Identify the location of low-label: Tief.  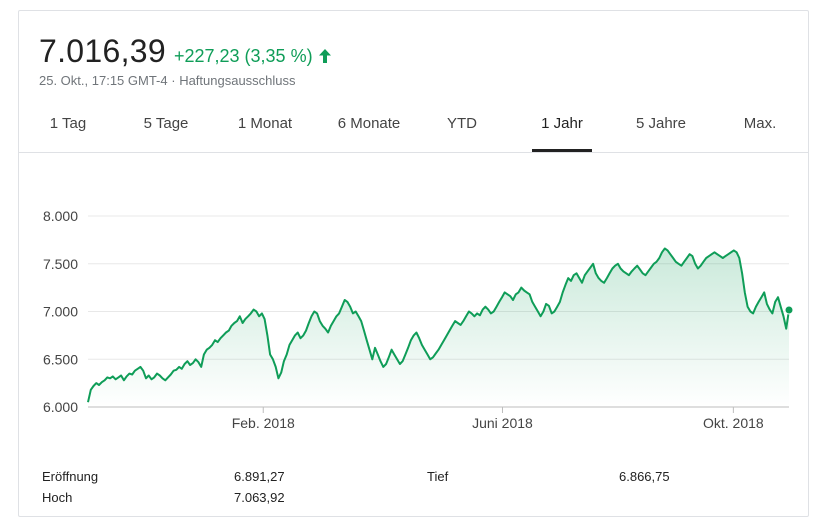
(438, 476).